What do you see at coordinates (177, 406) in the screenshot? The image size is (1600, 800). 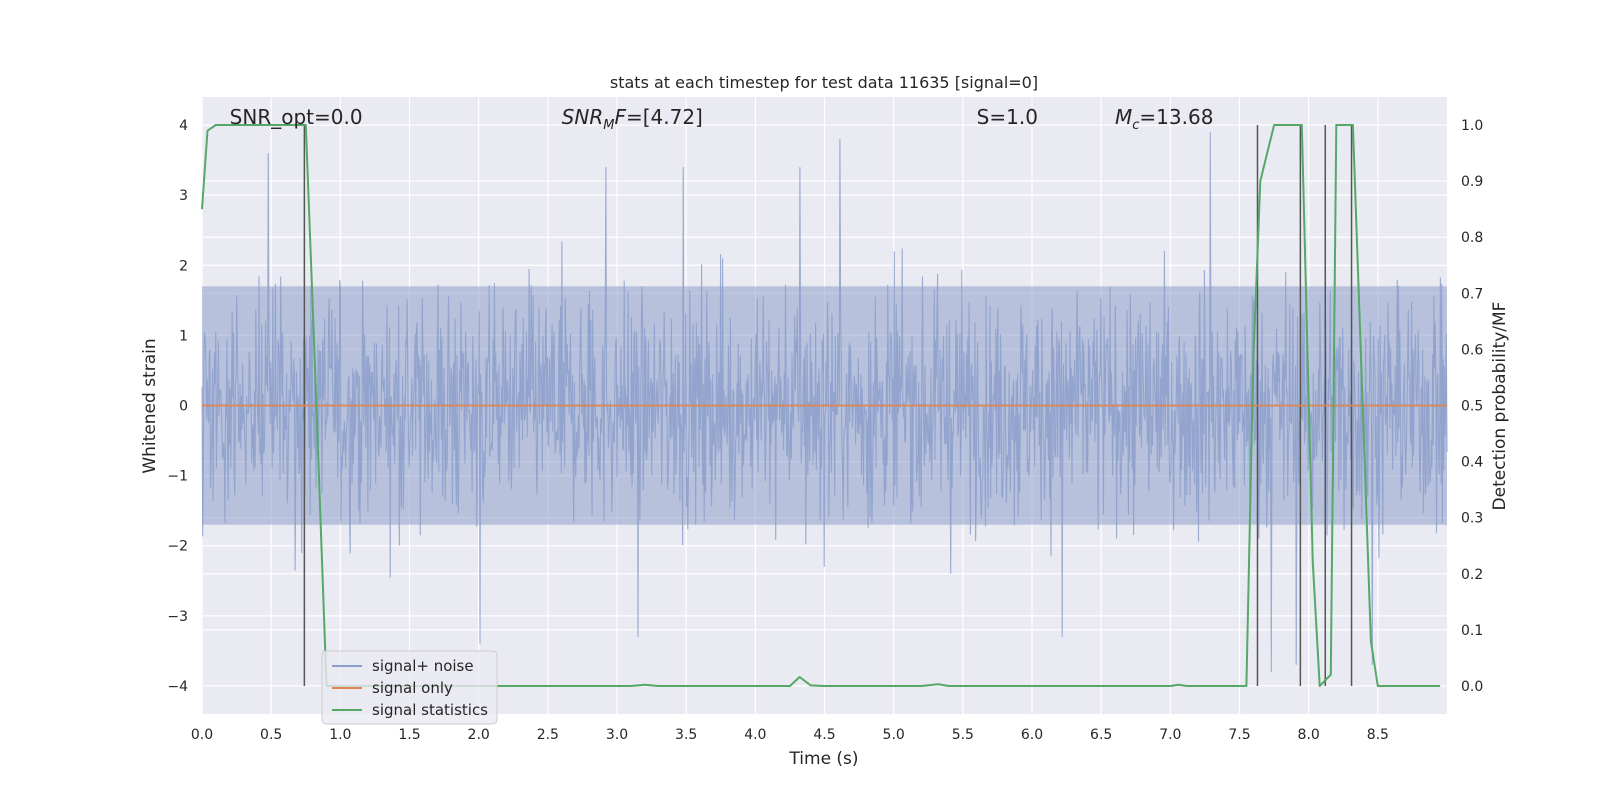 I see `y-axis-ticks: 4 3 2 1 0 −1 −2 −3 −4` at bounding box center [177, 406].